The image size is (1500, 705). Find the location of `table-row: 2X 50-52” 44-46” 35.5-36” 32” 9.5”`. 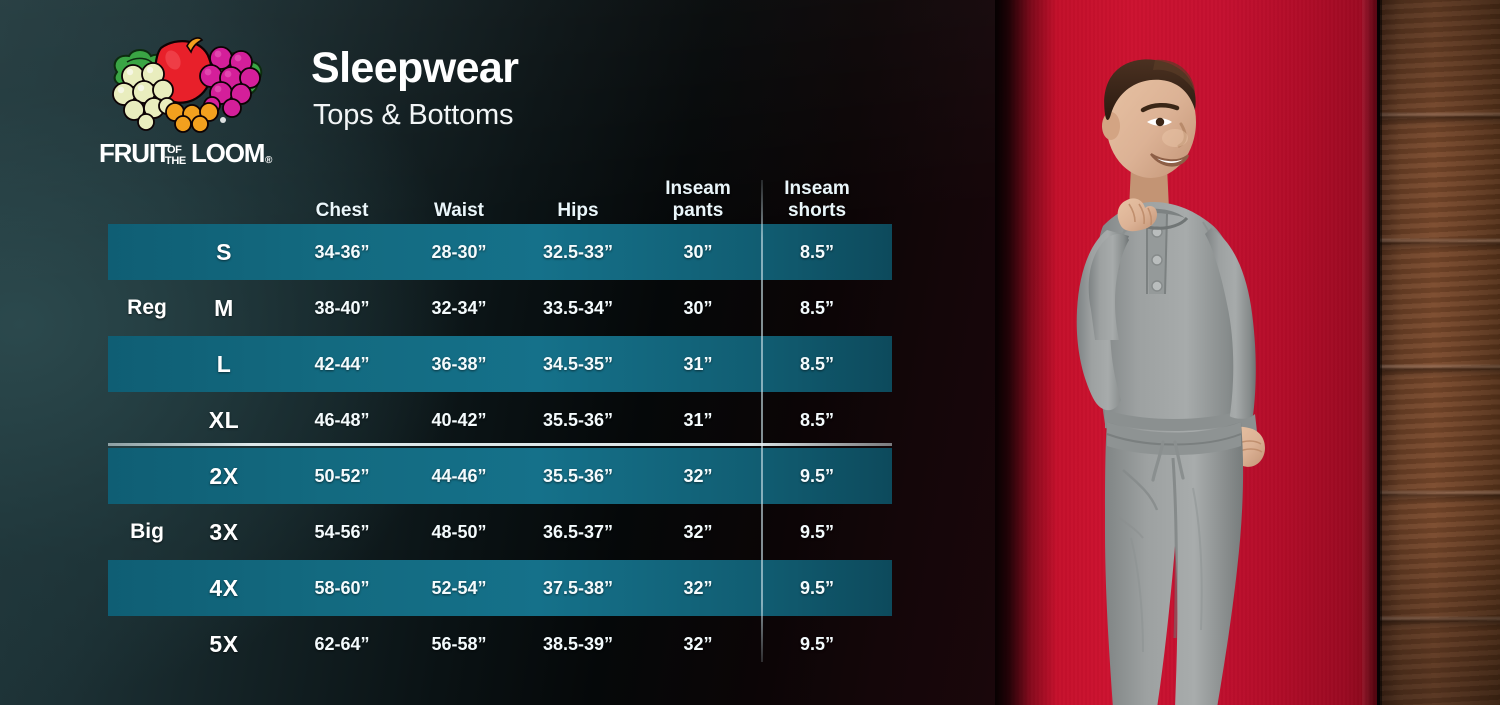

table-row: 2X 50-52” 44-46” 35.5-36” 32” 9.5” is located at coordinates (497, 476).